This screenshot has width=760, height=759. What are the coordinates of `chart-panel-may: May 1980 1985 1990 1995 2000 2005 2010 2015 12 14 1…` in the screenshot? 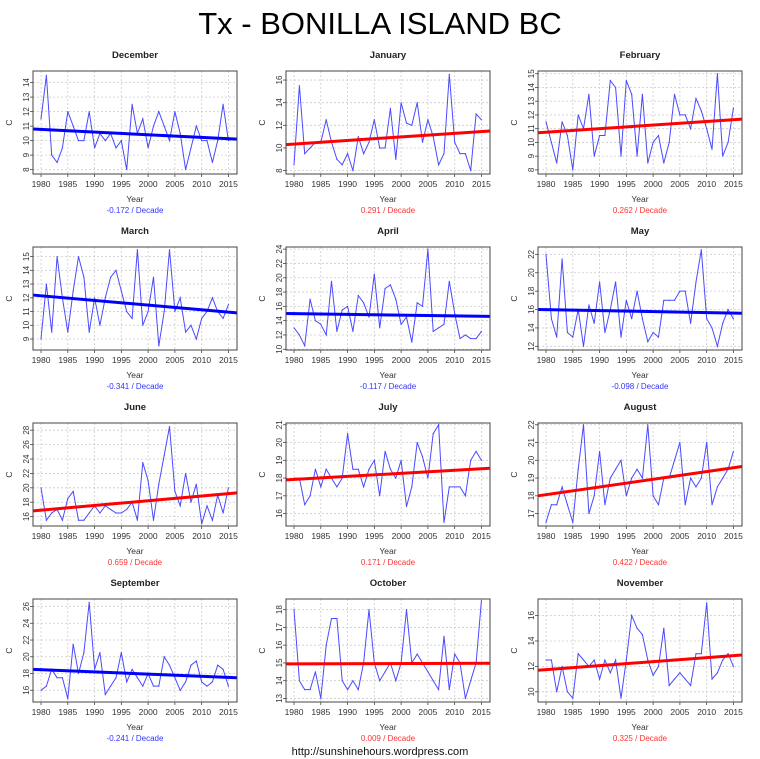 It's located at (631, 308).